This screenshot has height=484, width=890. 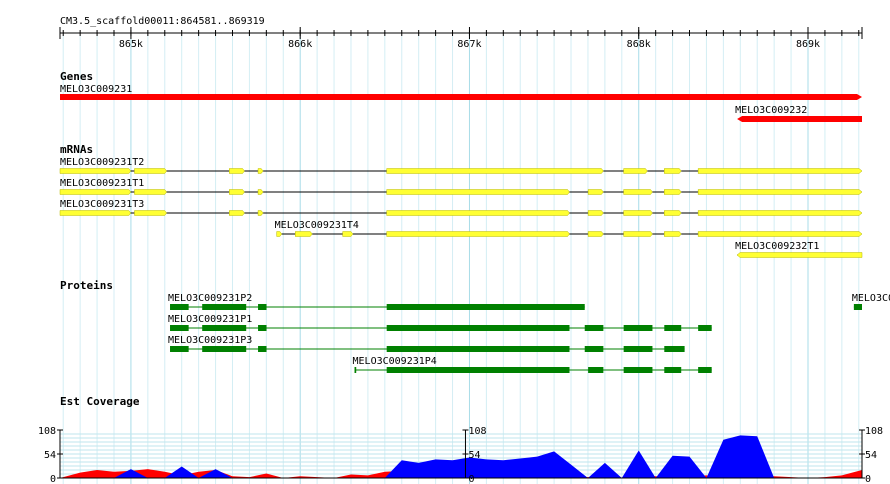 I want to click on gene-label: MELO3C009232, so click(x=771, y=110).